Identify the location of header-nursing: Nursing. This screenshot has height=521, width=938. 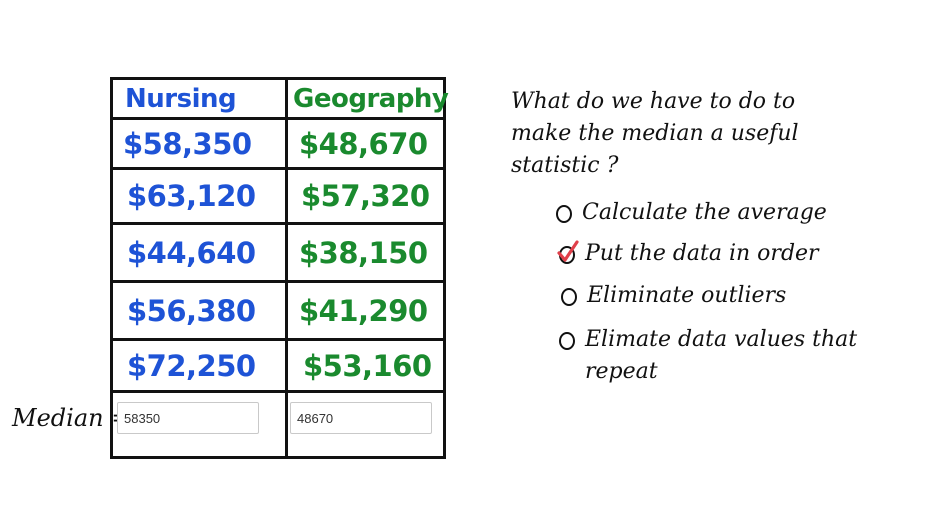
(181, 98).